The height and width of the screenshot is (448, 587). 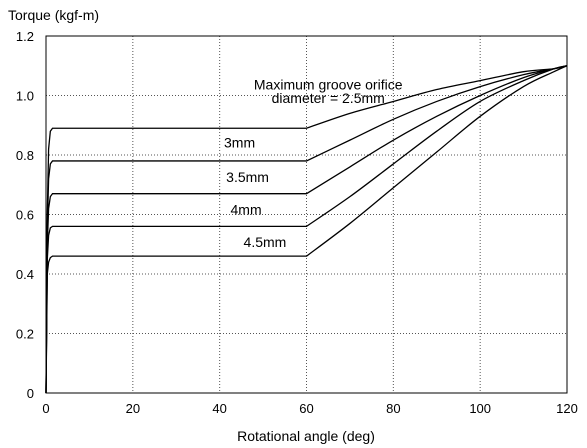 What do you see at coordinates (25, 36) in the screenshot?
I see `y-tick-label: 1.2` at bounding box center [25, 36].